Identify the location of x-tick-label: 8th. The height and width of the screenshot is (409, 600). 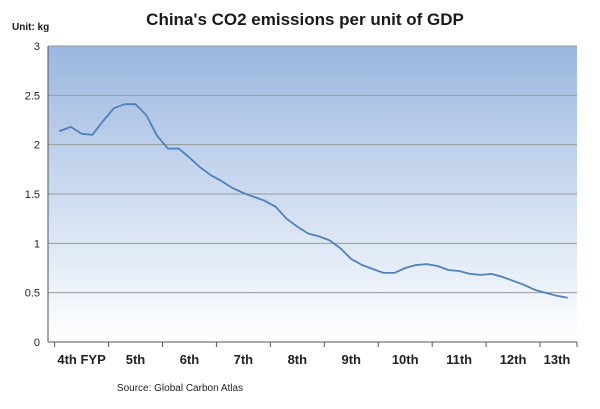
(298, 359).